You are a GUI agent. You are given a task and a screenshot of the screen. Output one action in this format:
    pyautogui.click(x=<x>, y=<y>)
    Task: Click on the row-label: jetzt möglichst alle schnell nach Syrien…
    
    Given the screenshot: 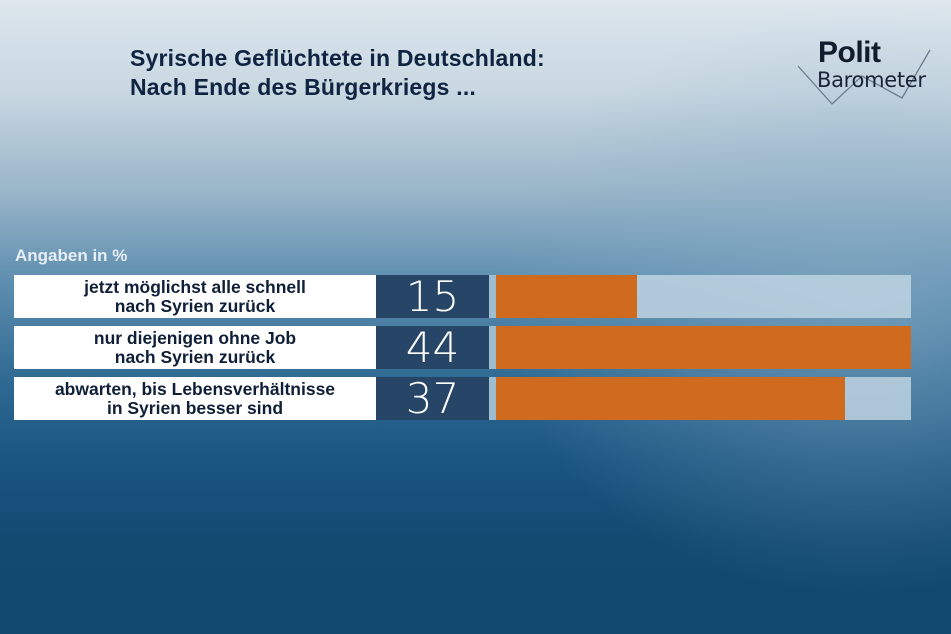 What is the action you would take?
    pyautogui.click(x=195, y=296)
    